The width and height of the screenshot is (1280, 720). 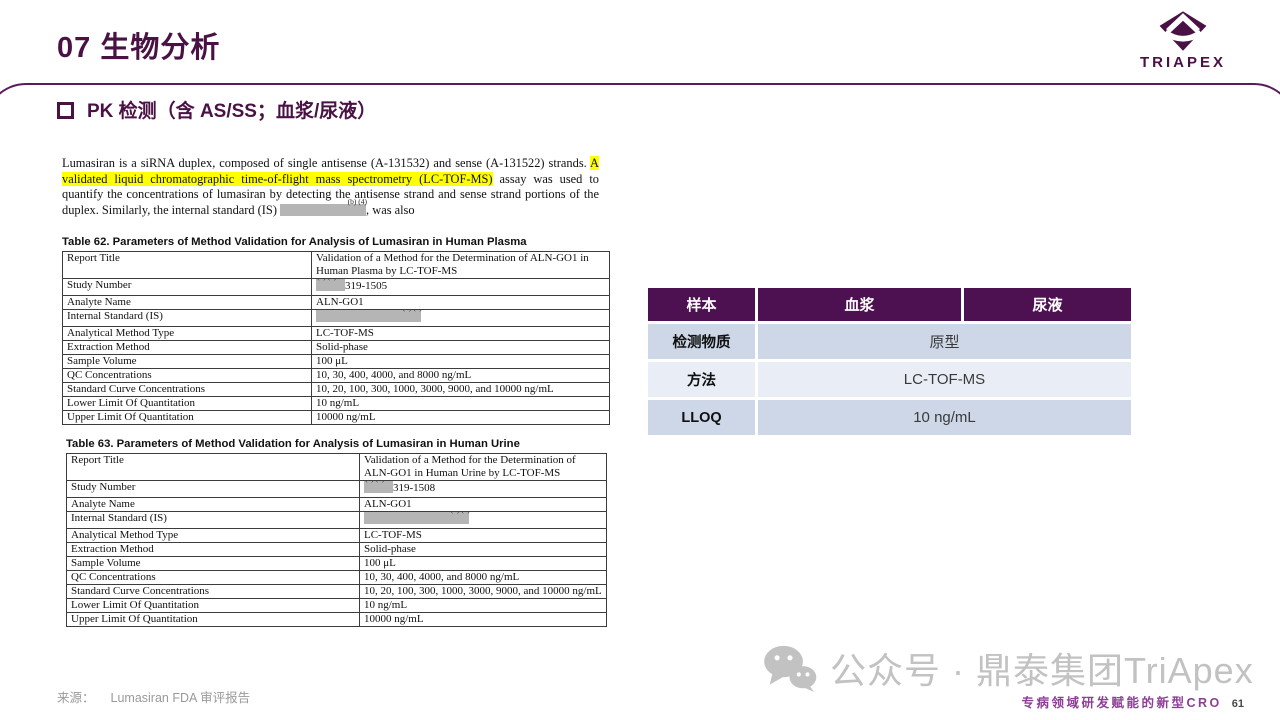 I want to click on param-value: 10 ng/mL, so click(x=483, y=605).